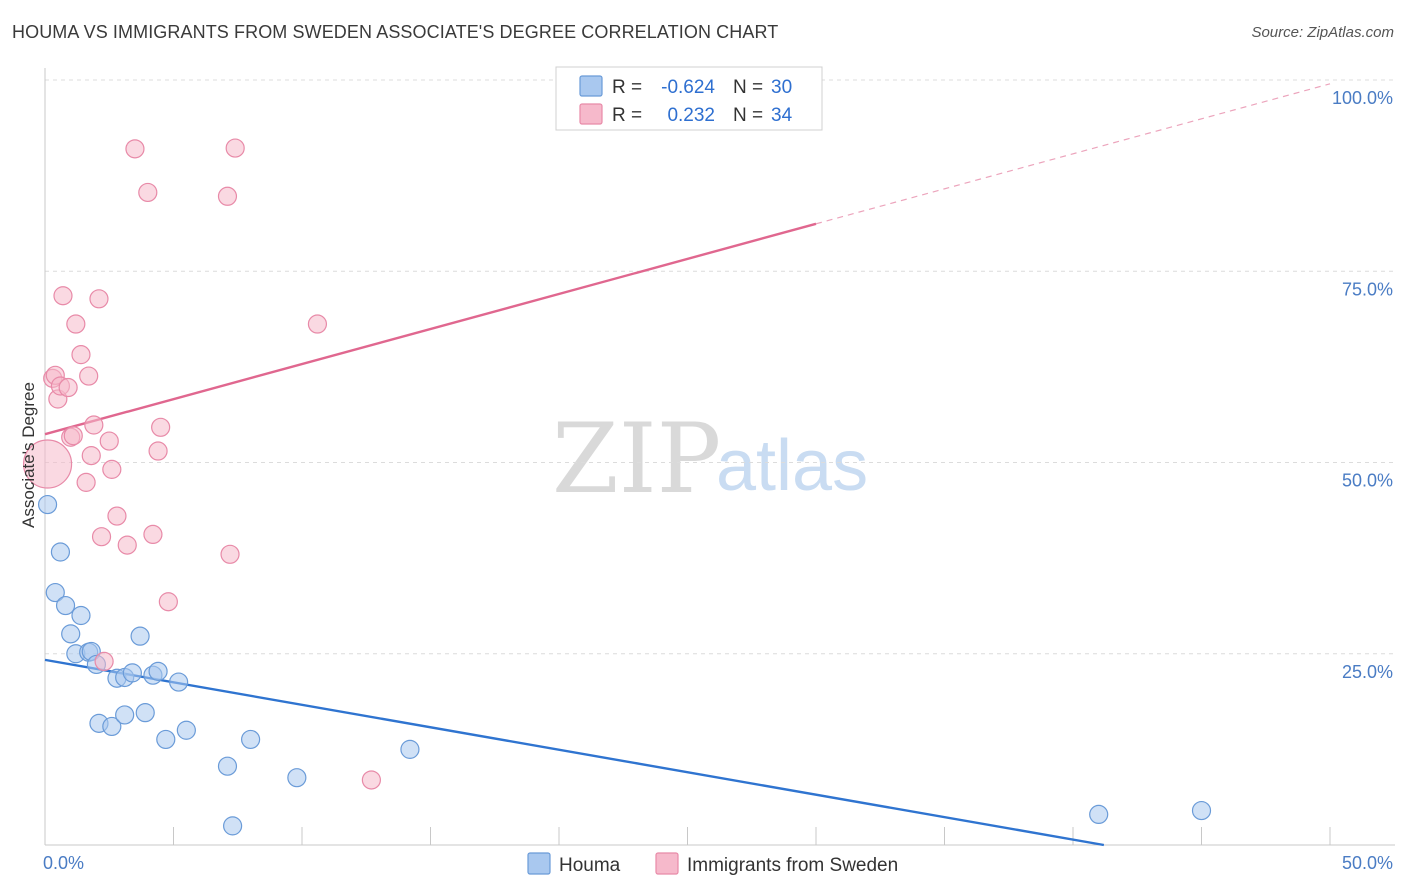 This screenshot has width=1406, height=892. Describe the element at coordinates (627, 115) in the screenshot. I see `legend-r-label-sweden: R =` at that location.